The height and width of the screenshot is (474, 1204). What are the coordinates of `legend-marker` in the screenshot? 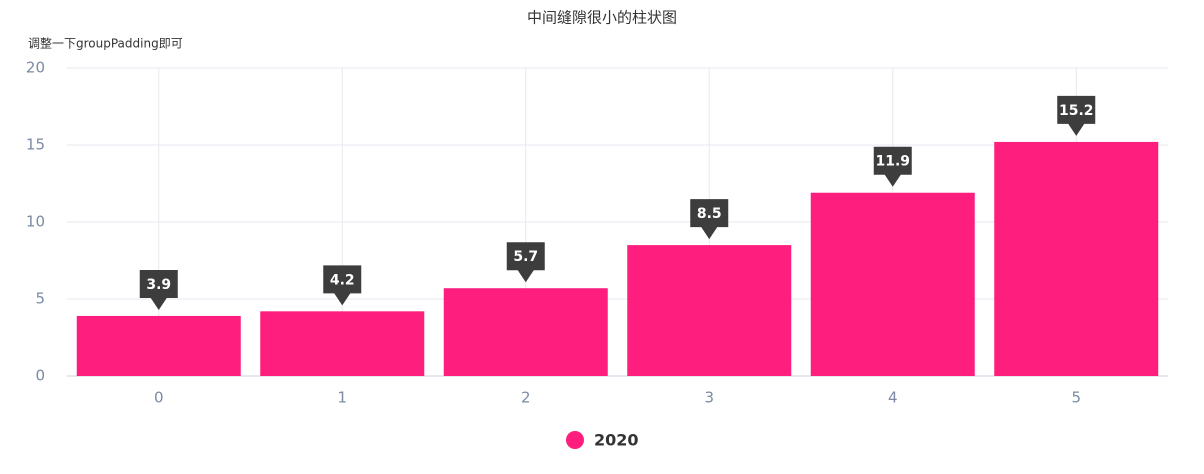 It's located at (575, 440).